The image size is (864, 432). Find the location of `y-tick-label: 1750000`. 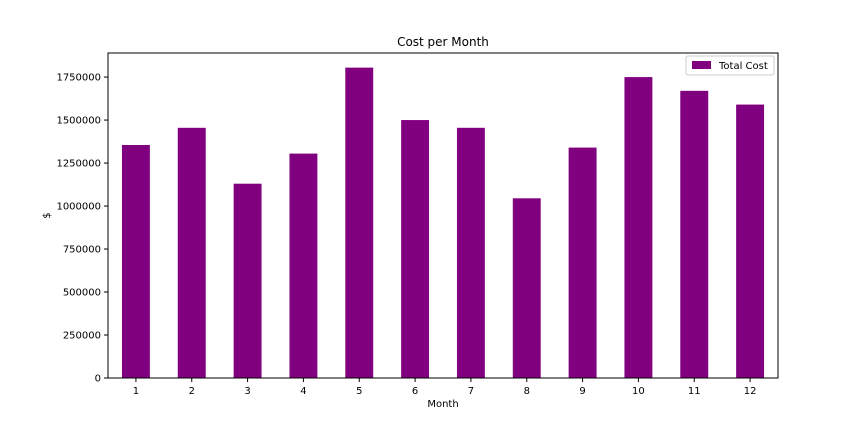

y-tick-label: 1750000 is located at coordinates (78, 78).